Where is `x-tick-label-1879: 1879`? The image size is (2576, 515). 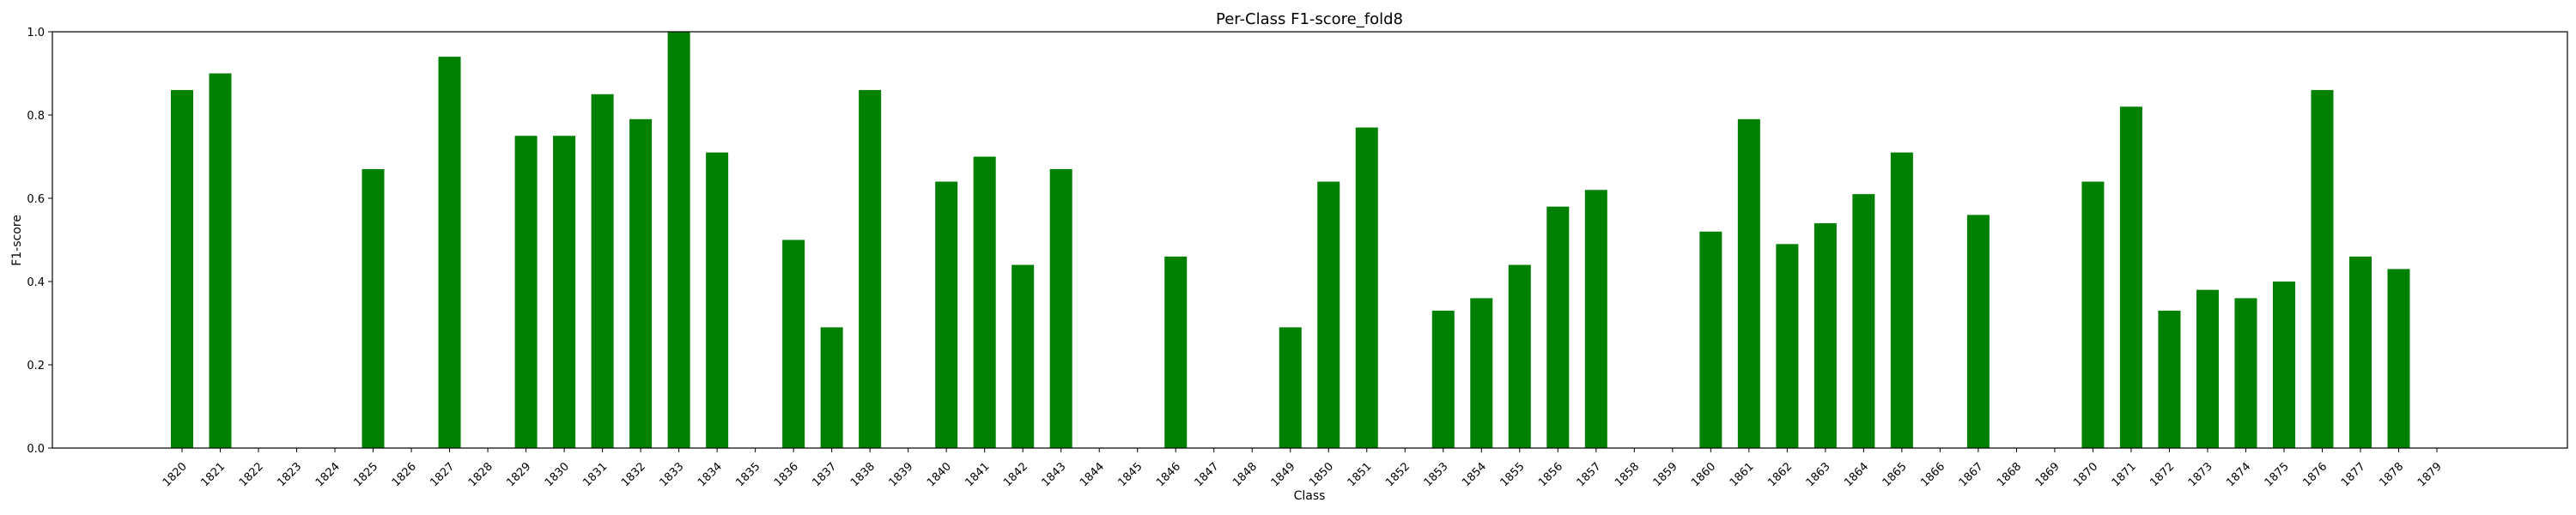
x-tick-label-1879: 1879 is located at coordinates (2430, 474).